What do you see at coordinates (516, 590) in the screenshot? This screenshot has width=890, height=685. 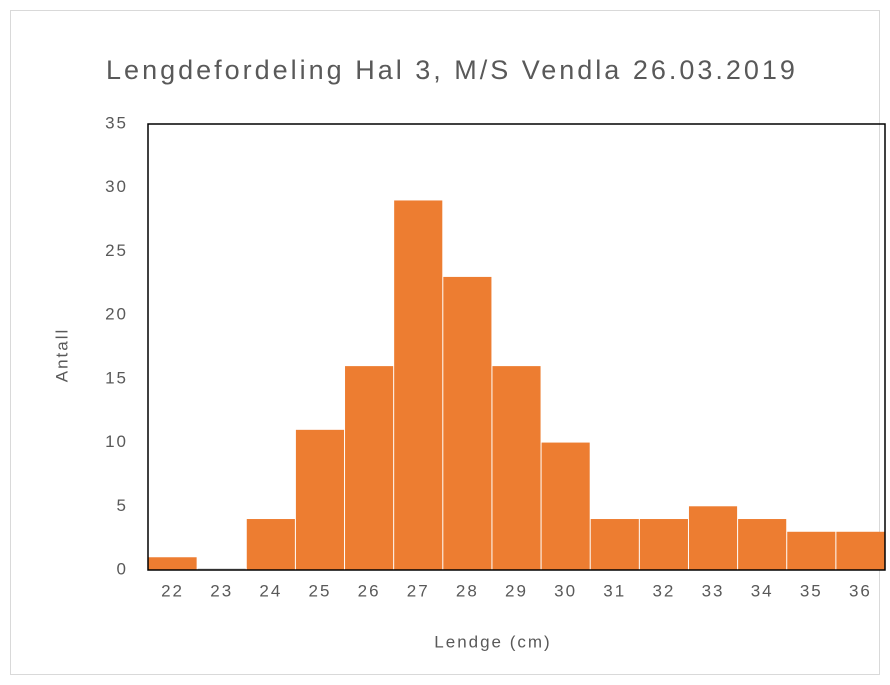 I see `x-tick-label: 29` at bounding box center [516, 590].